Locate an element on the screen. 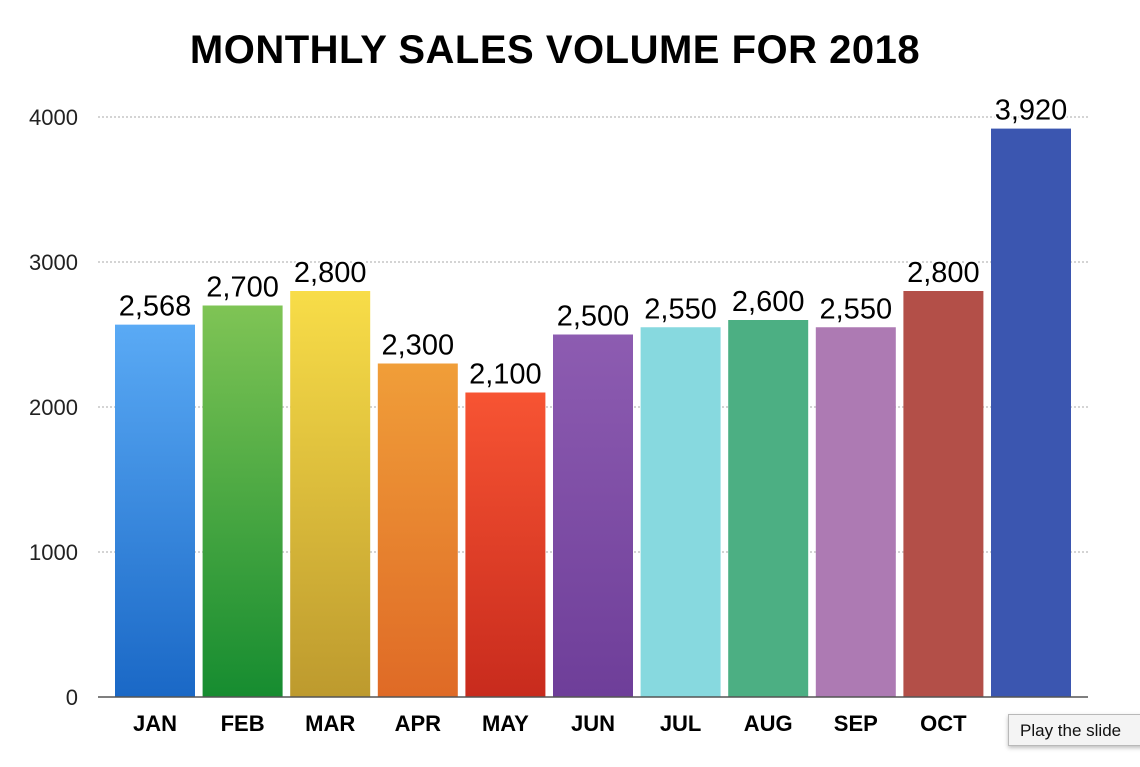  data-label: 2,300 is located at coordinates (418, 346).